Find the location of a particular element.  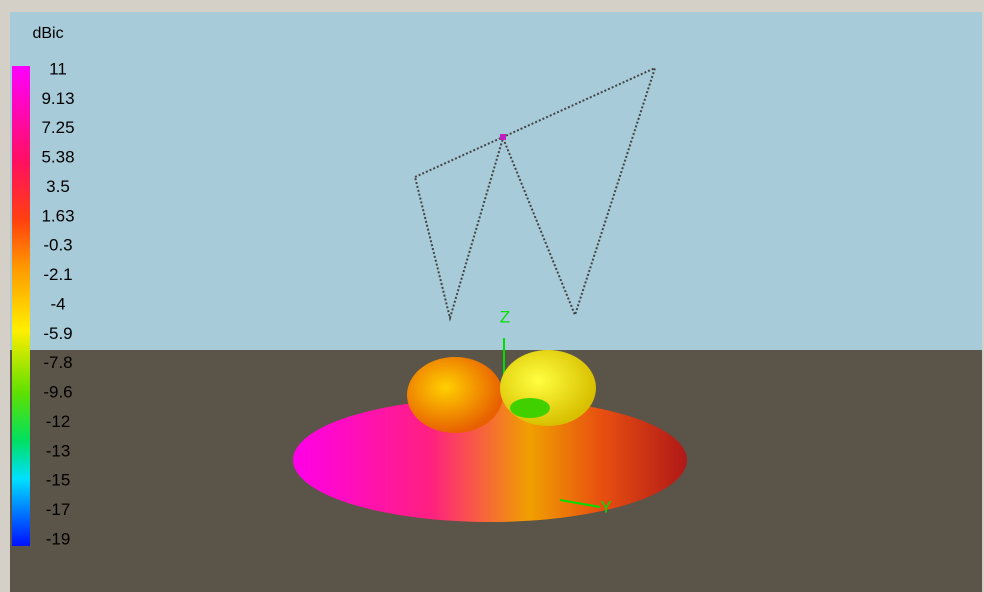

legend-label: -19 is located at coordinates (58, 538).